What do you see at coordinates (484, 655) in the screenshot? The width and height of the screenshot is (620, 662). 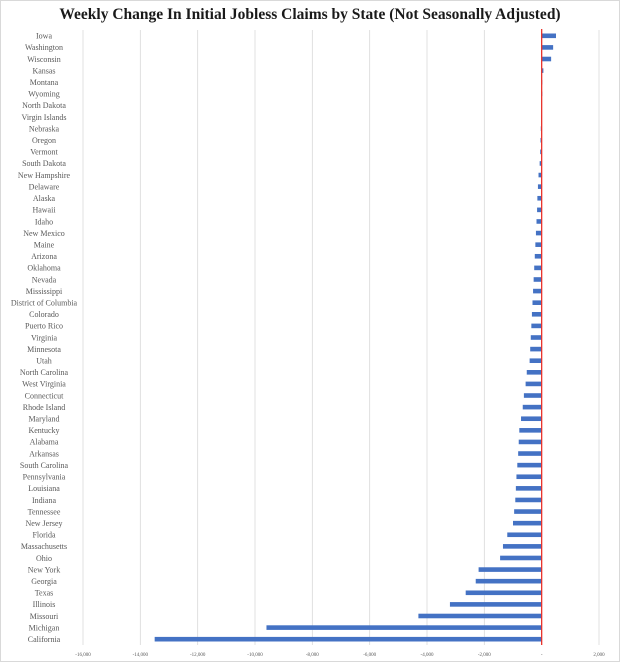 I see `x-tick-label: -2,000` at bounding box center [484, 655].